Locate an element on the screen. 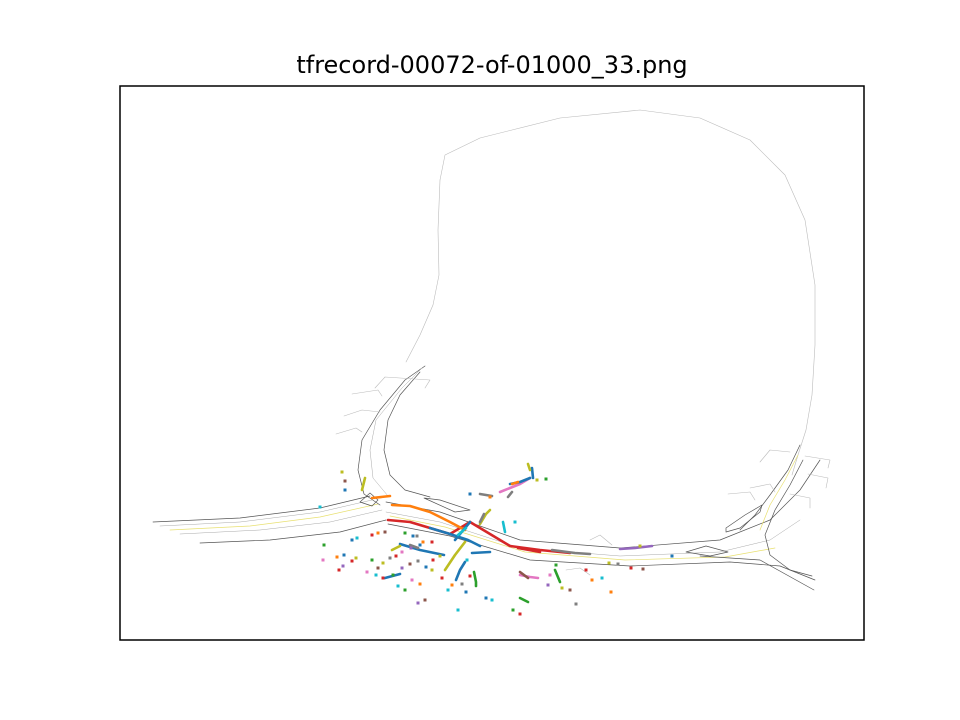 The image size is (960, 720). agent-points-layer is located at coordinates (496, 543).